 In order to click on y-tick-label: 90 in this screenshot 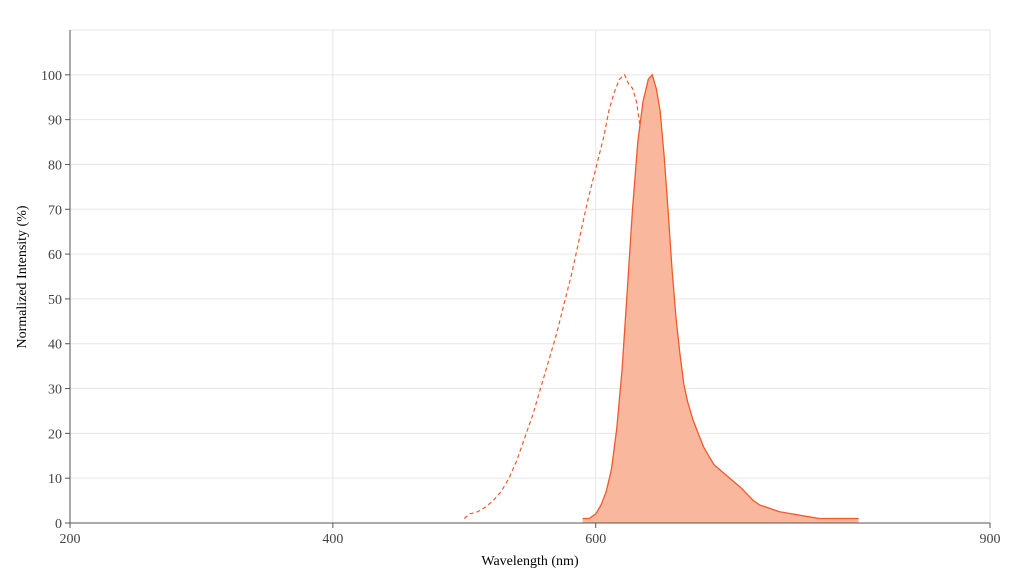, I will do `click(55, 121)`.